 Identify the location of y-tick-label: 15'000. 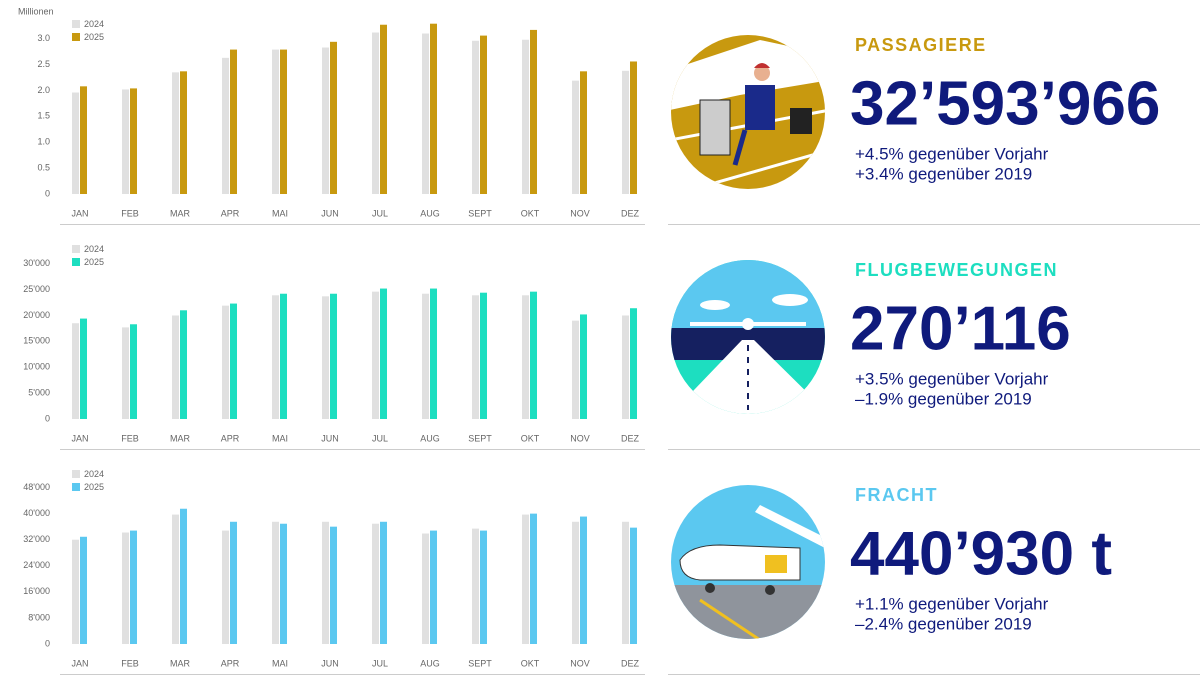
(36, 341).